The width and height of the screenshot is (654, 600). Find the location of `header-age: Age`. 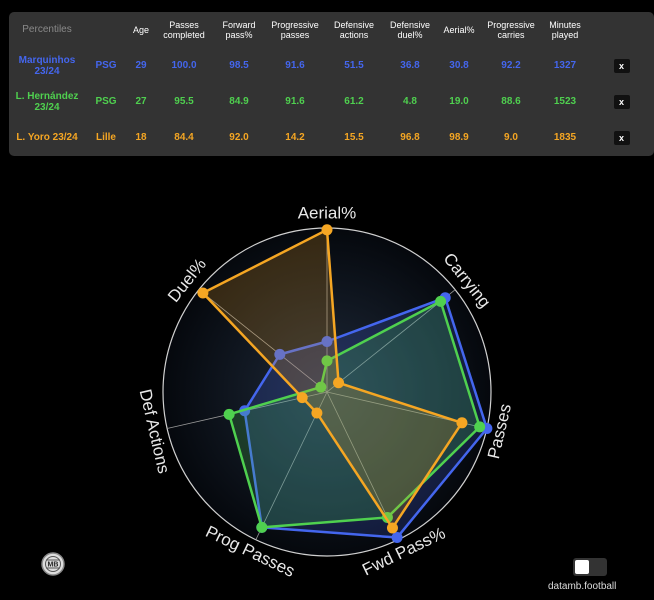

header-age: Age is located at coordinates (140, 29).